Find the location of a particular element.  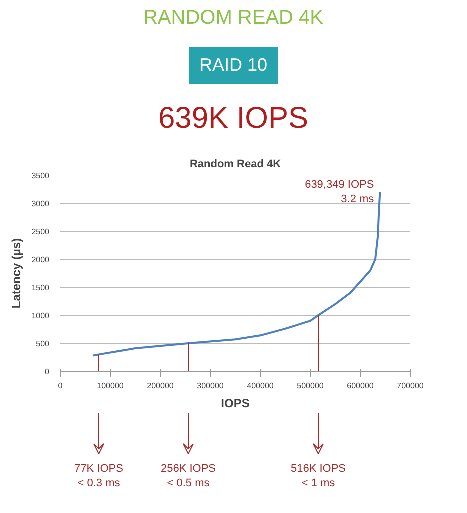

text: 639K IOPS is located at coordinates (233, 119).